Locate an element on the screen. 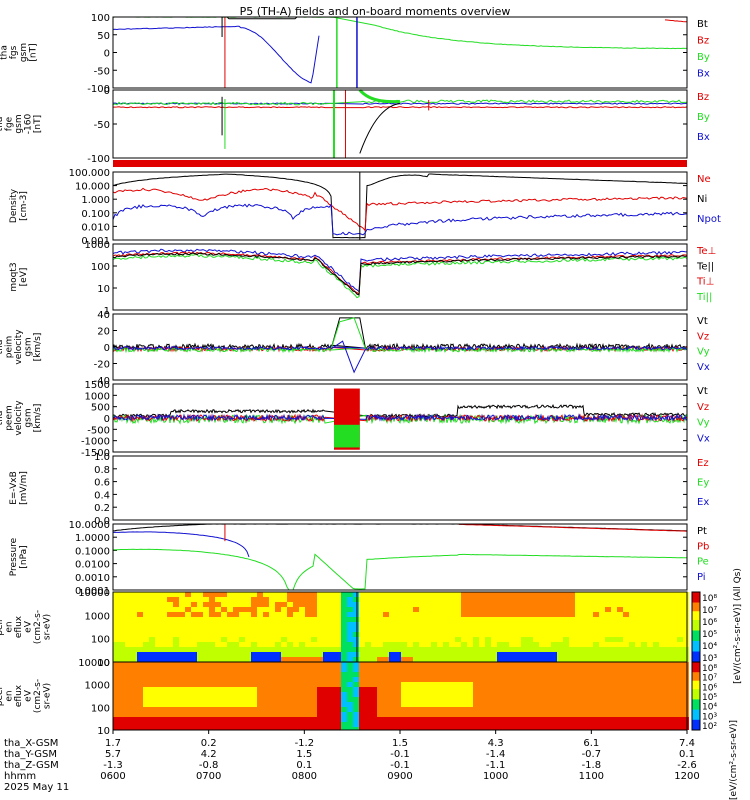 This screenshot has width=750, height=800. xtick-label: 4.2 is located at coordinates (209, 754).